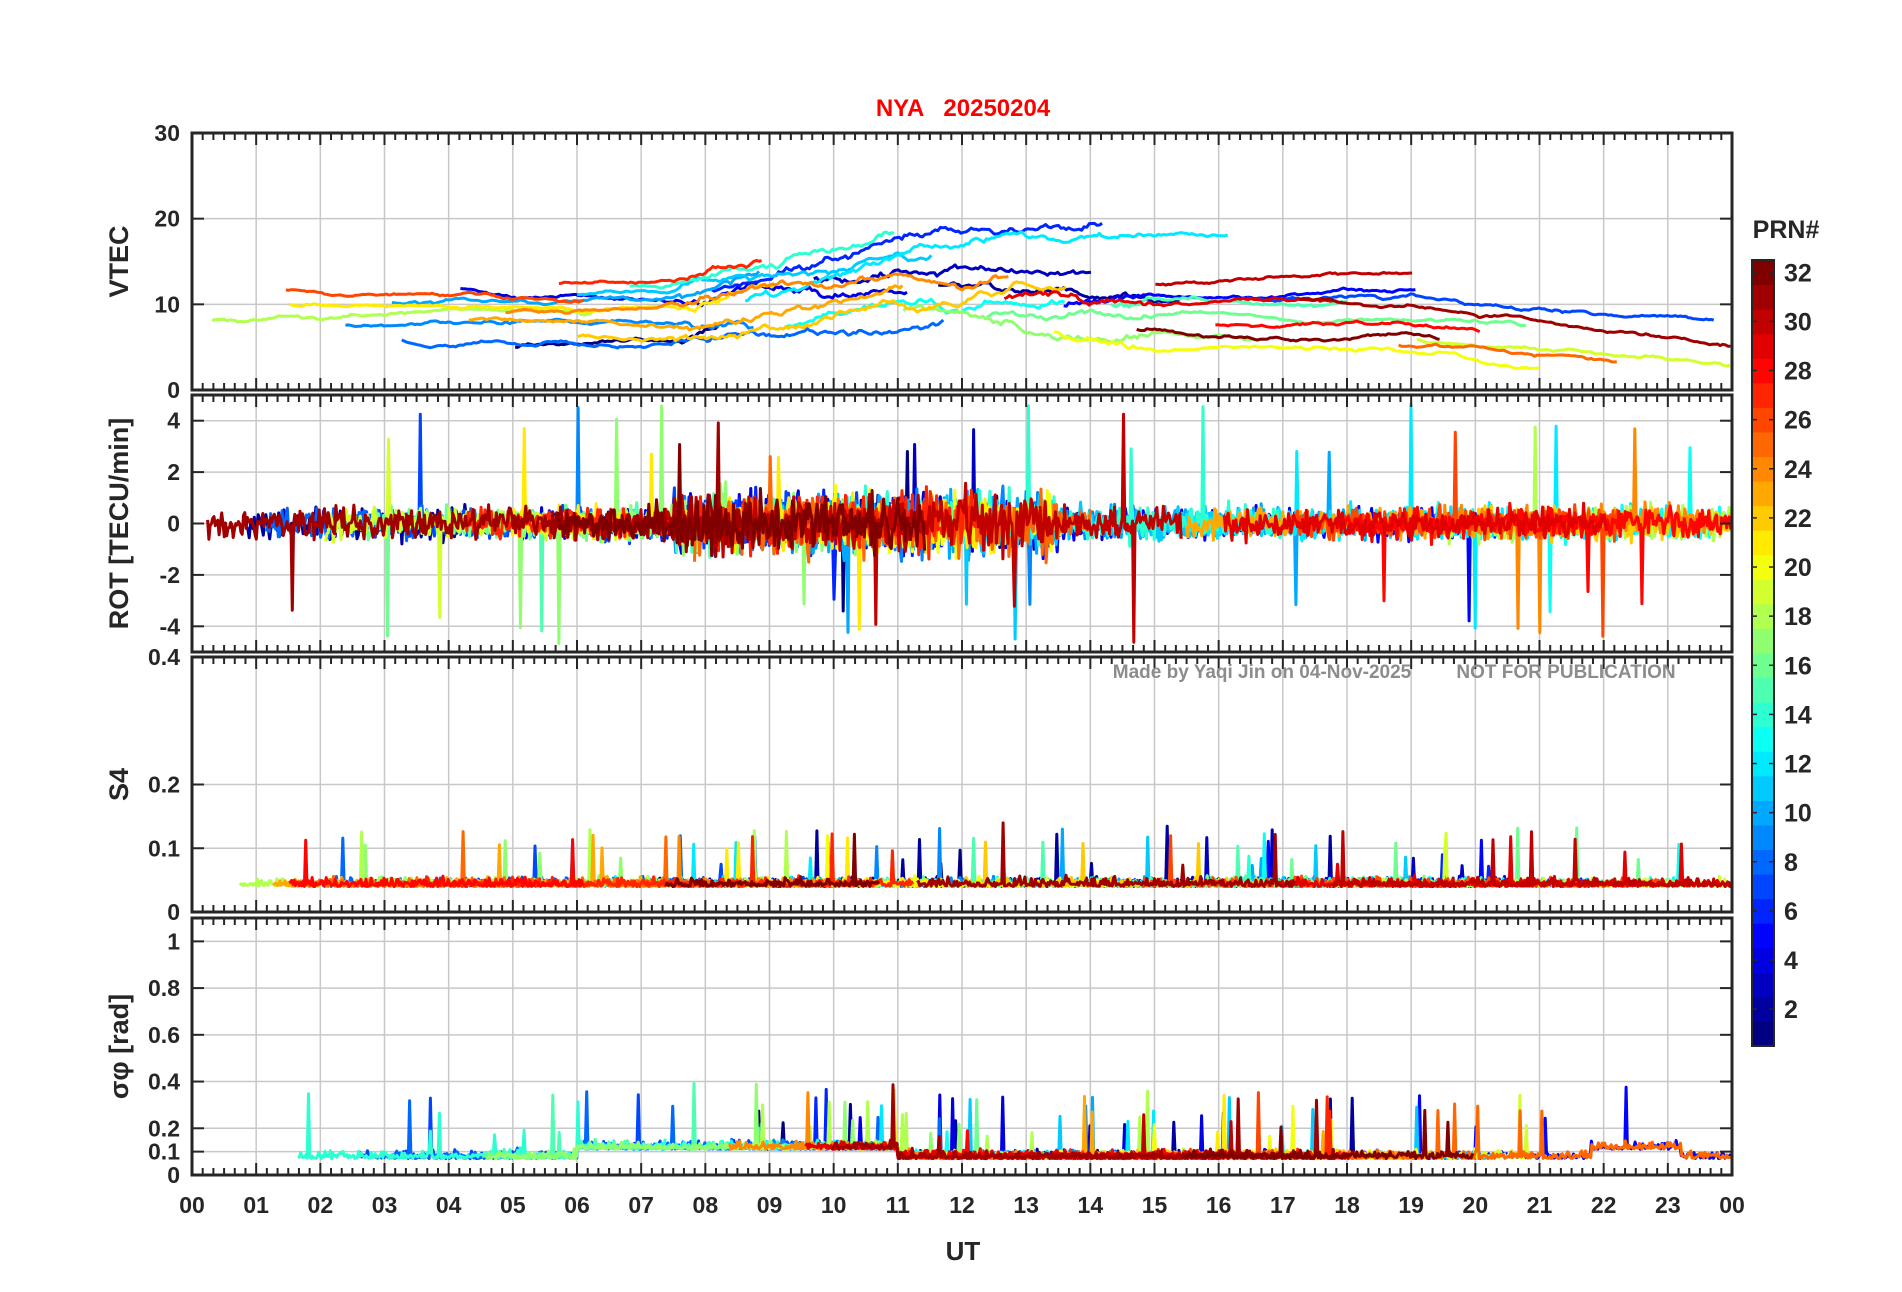 Image resolution: width=1902 pixels, height=1292 pixels. I want to click on x-tick-label: 16, so click(1219, 1205).